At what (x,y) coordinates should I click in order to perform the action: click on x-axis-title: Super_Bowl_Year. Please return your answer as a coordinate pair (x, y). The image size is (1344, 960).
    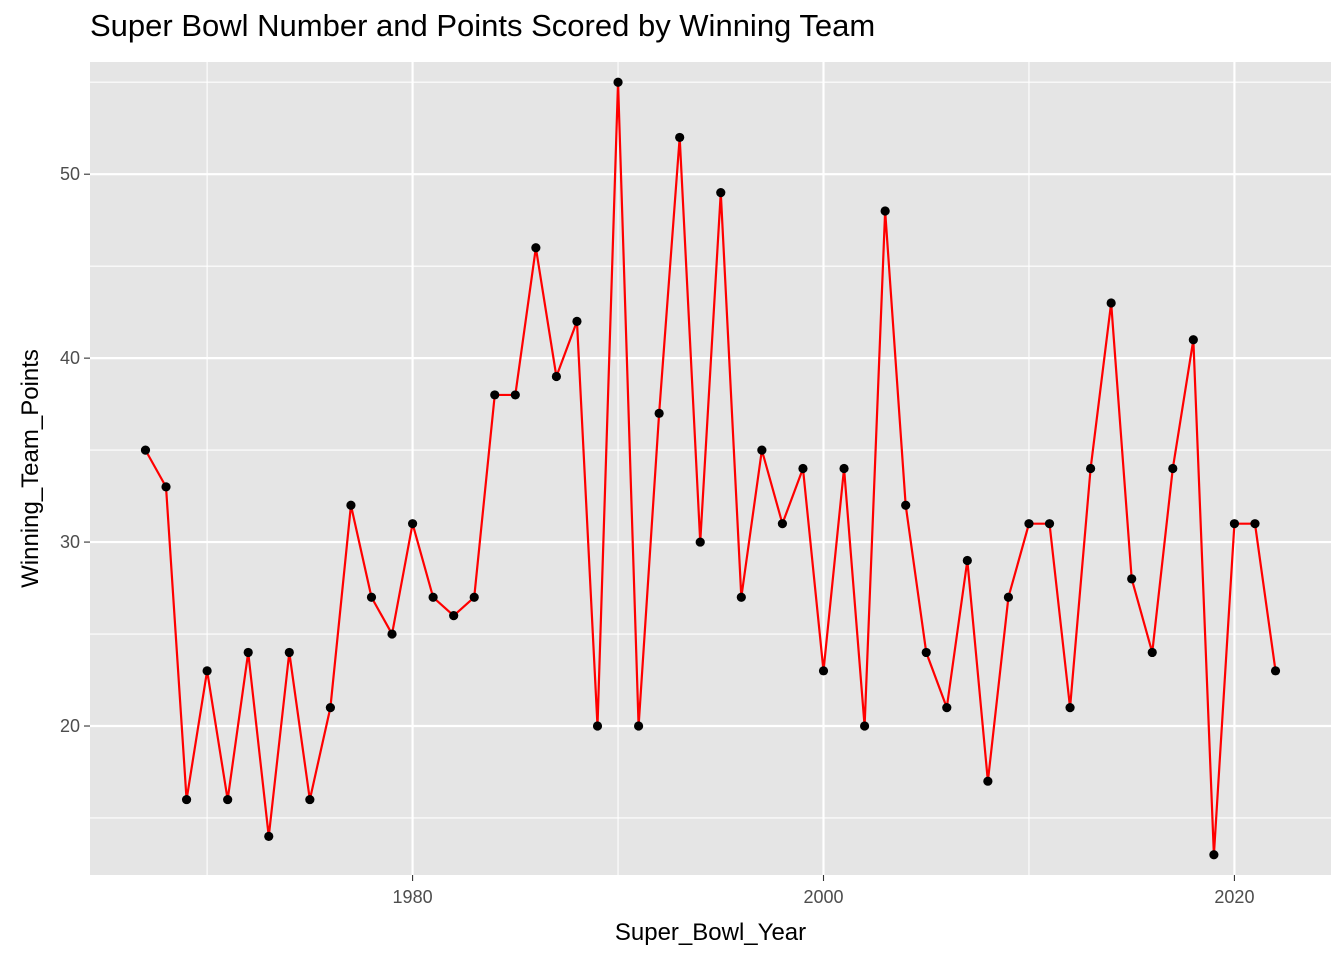
    Looking at the image, I should click on (710, 932).